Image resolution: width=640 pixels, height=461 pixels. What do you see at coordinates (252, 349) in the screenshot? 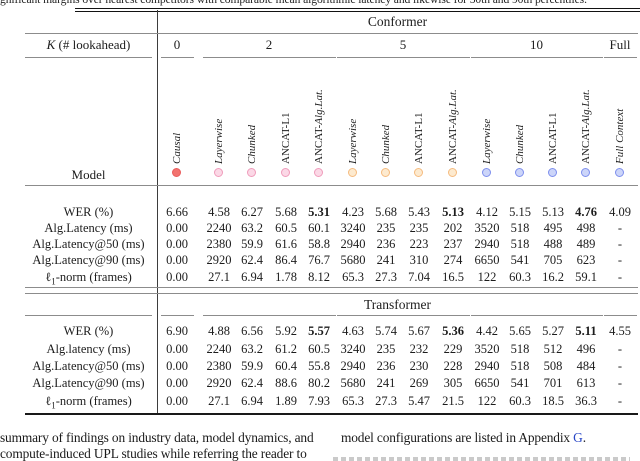
I see `table-cell: 63.2` at bounding box center [252, 349].